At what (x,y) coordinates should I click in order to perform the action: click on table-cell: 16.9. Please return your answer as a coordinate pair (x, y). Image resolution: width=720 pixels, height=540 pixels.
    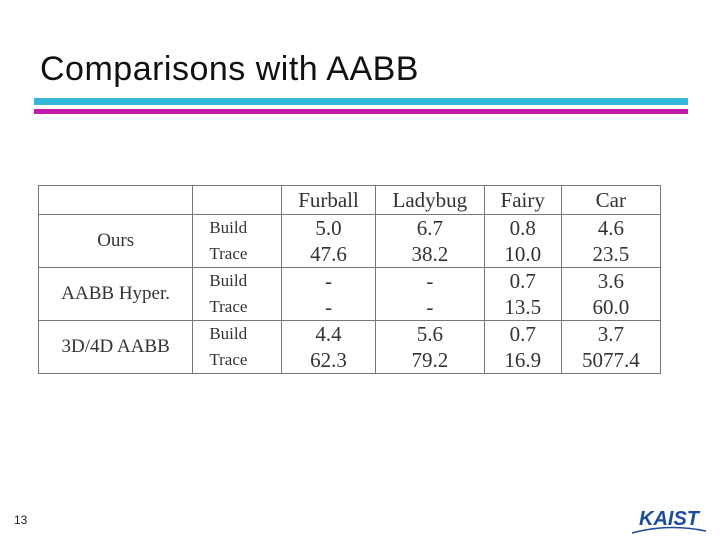
    Looking at the image, I should click on (522, 360).